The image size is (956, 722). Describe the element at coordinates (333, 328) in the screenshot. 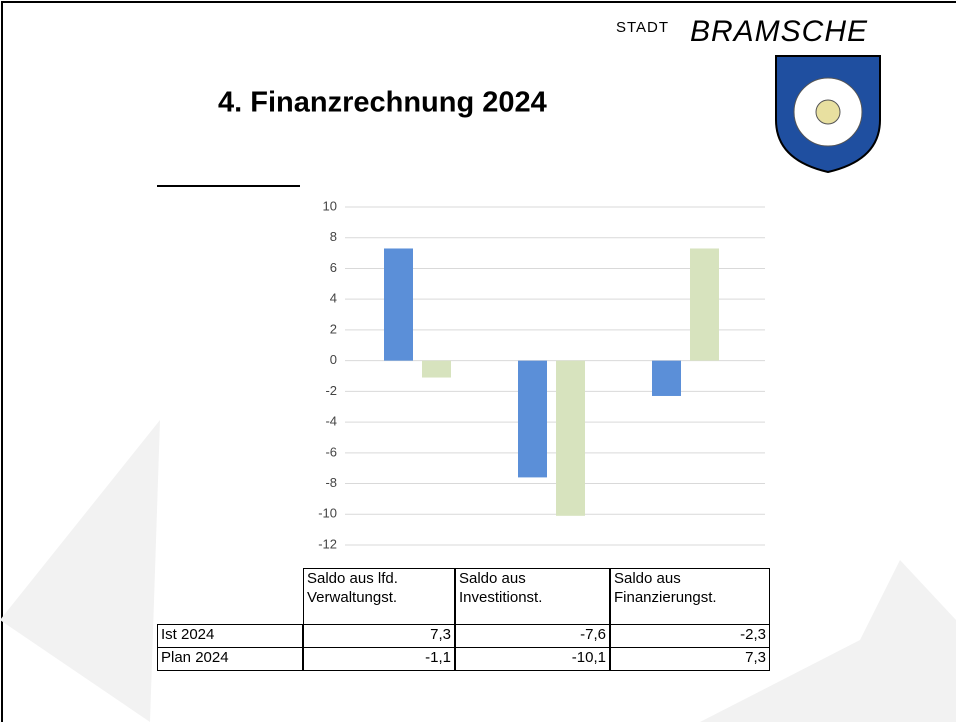

I see `y-tick-label: 2` at that location.